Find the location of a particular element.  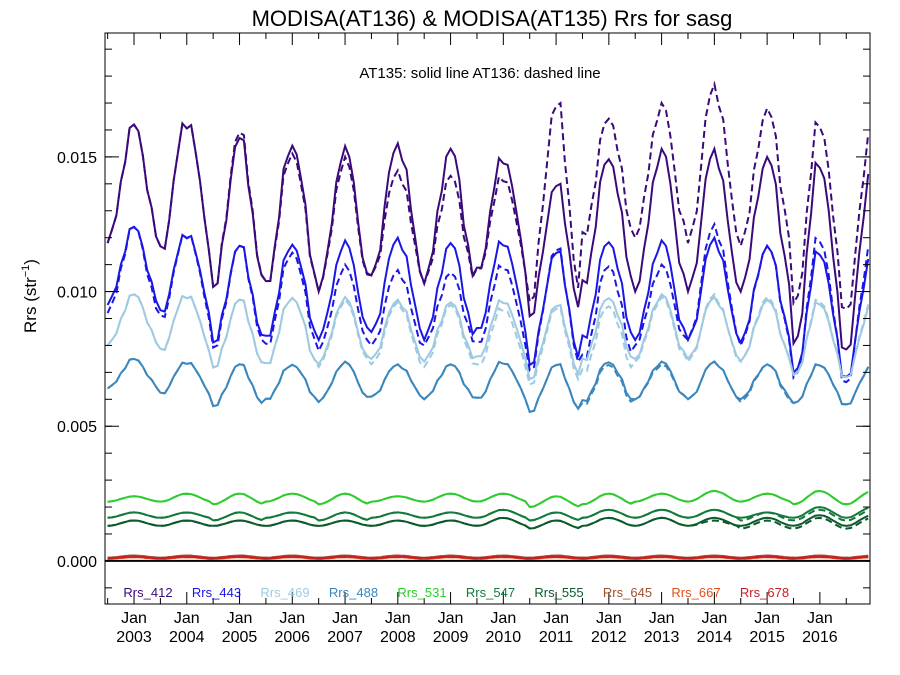

line-style-note: AT135: solid line AT136: dashed line is located at coordinates (479, 73).